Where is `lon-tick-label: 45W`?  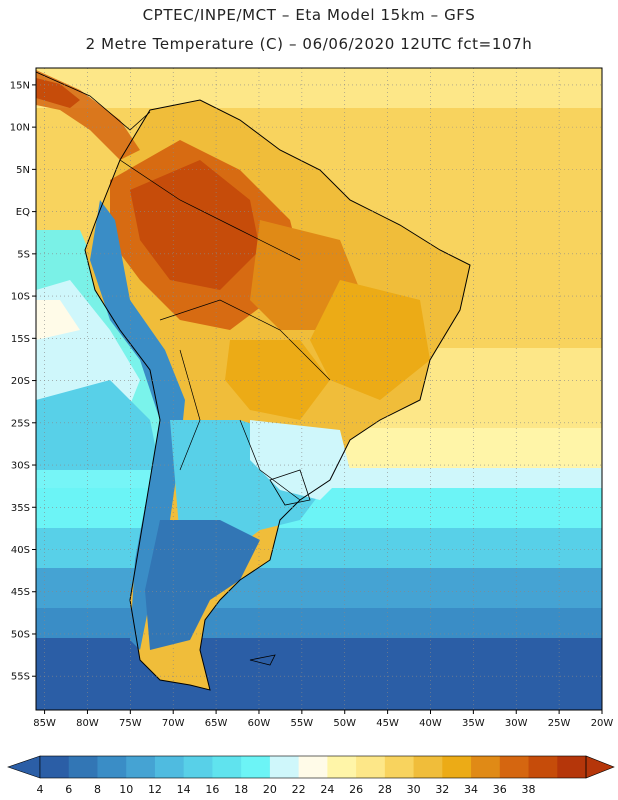 lon-tick-label: 45W is located at coordinates (387, 723).